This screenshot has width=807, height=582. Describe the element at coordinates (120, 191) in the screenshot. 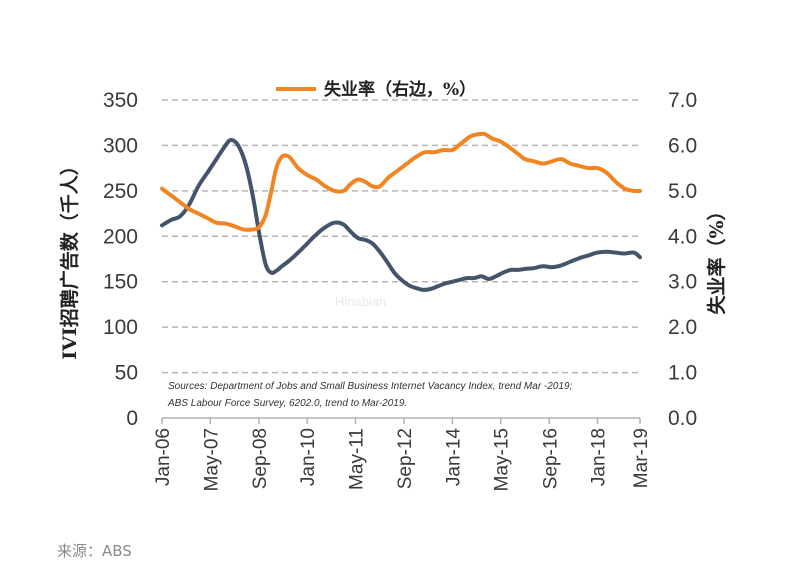

I see `left-tick-label: 250` at that location.